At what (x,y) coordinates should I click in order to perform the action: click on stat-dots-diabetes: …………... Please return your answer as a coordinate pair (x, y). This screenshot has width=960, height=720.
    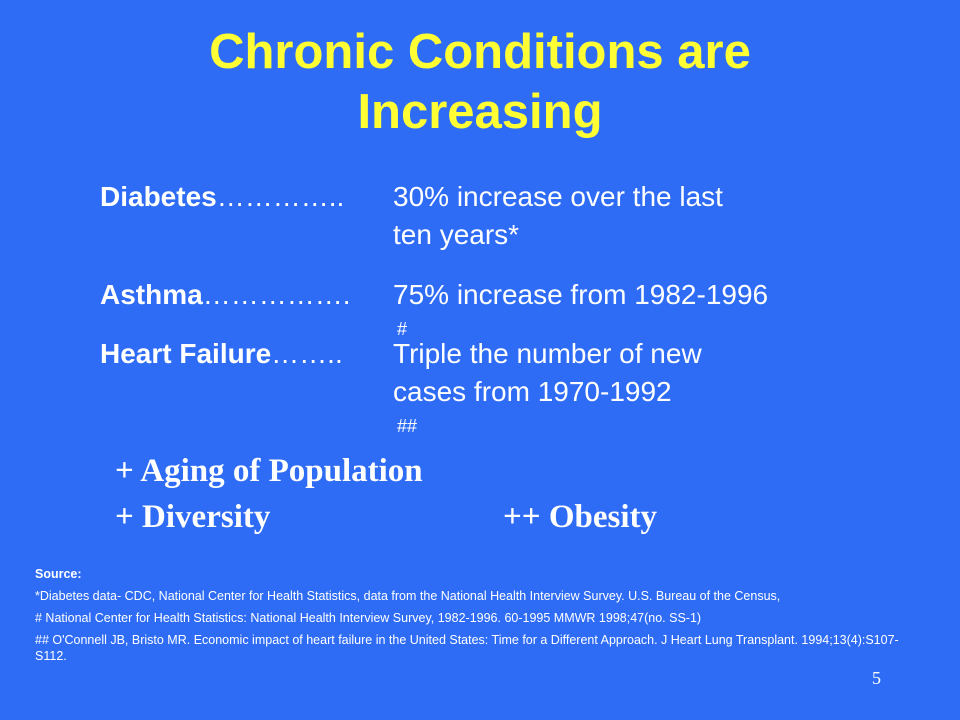
    Looking at the image, I should click on (280, 196).